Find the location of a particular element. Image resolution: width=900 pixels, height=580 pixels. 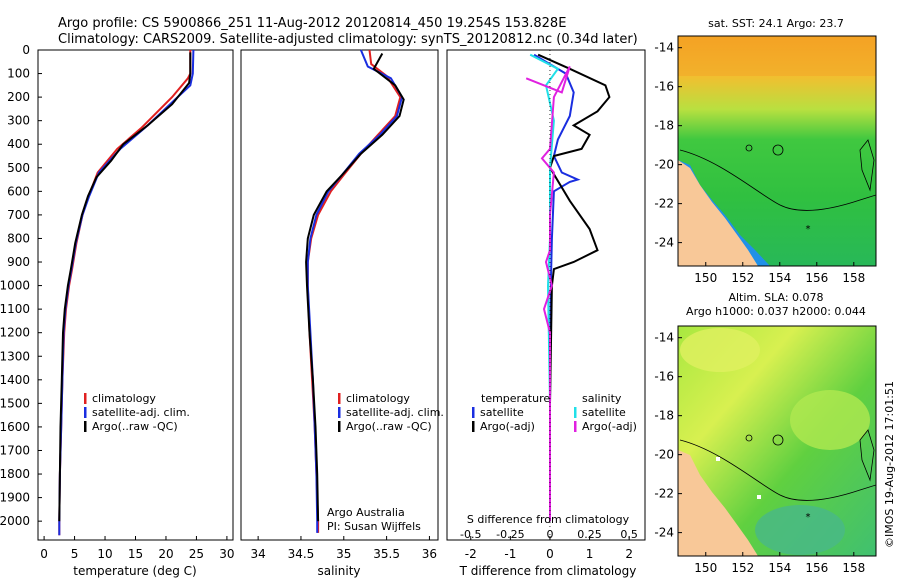

temperature-x-axis: 0 5 10 15 20 25 30 is located at coordinates (137, 548).